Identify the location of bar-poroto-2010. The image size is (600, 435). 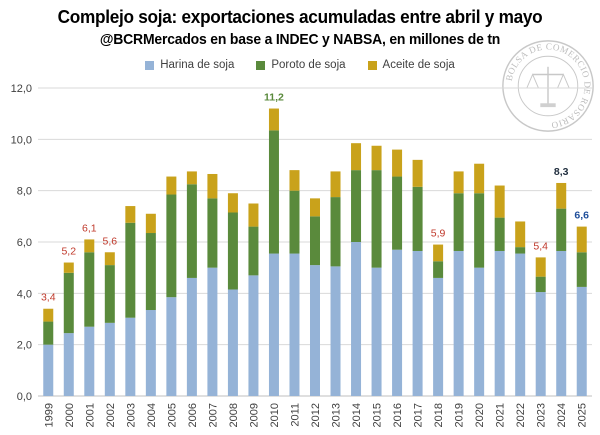
(273, 192).